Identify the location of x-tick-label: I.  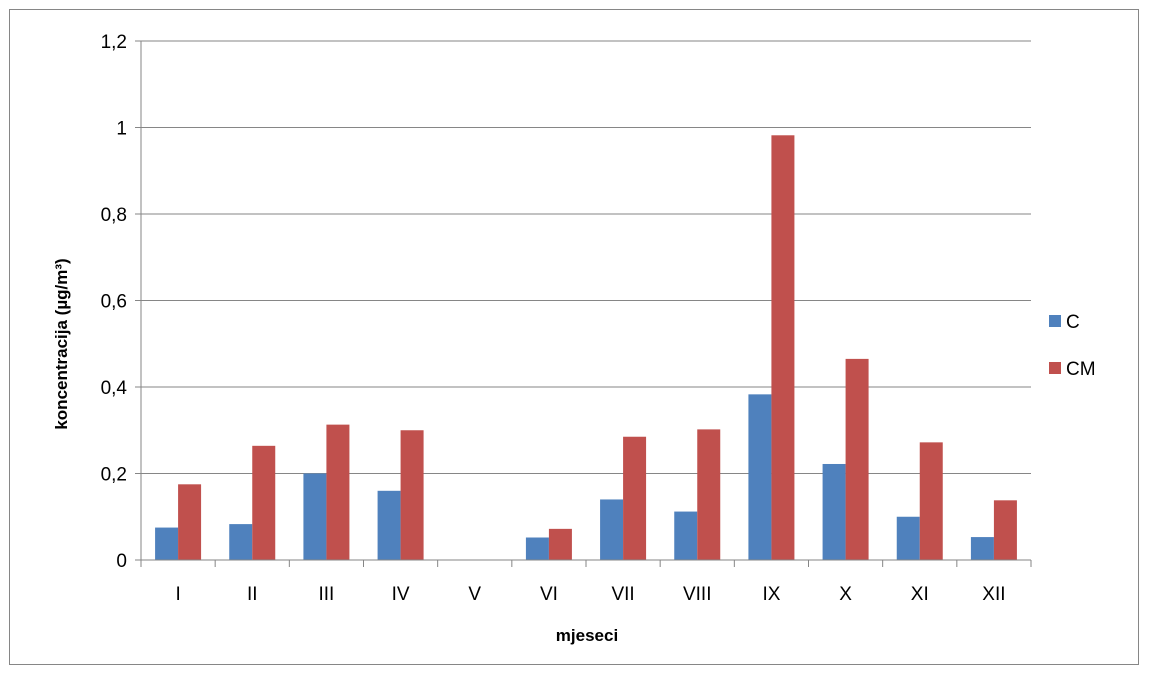
(177, 594).